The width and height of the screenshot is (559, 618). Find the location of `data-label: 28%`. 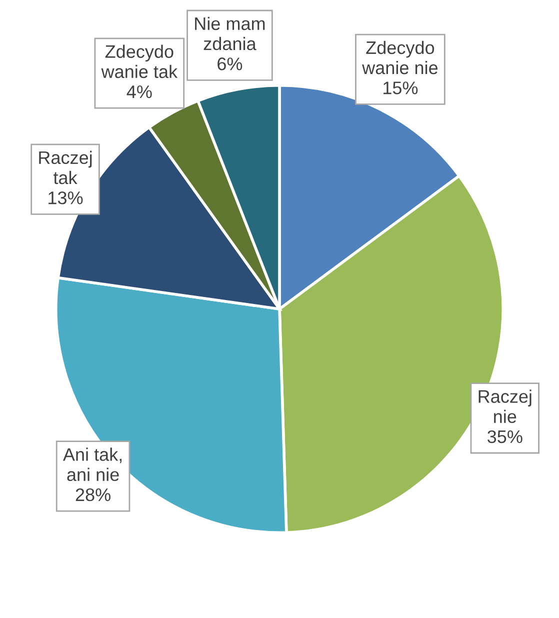

data-label: 28% is located at coordinates (93, 495).